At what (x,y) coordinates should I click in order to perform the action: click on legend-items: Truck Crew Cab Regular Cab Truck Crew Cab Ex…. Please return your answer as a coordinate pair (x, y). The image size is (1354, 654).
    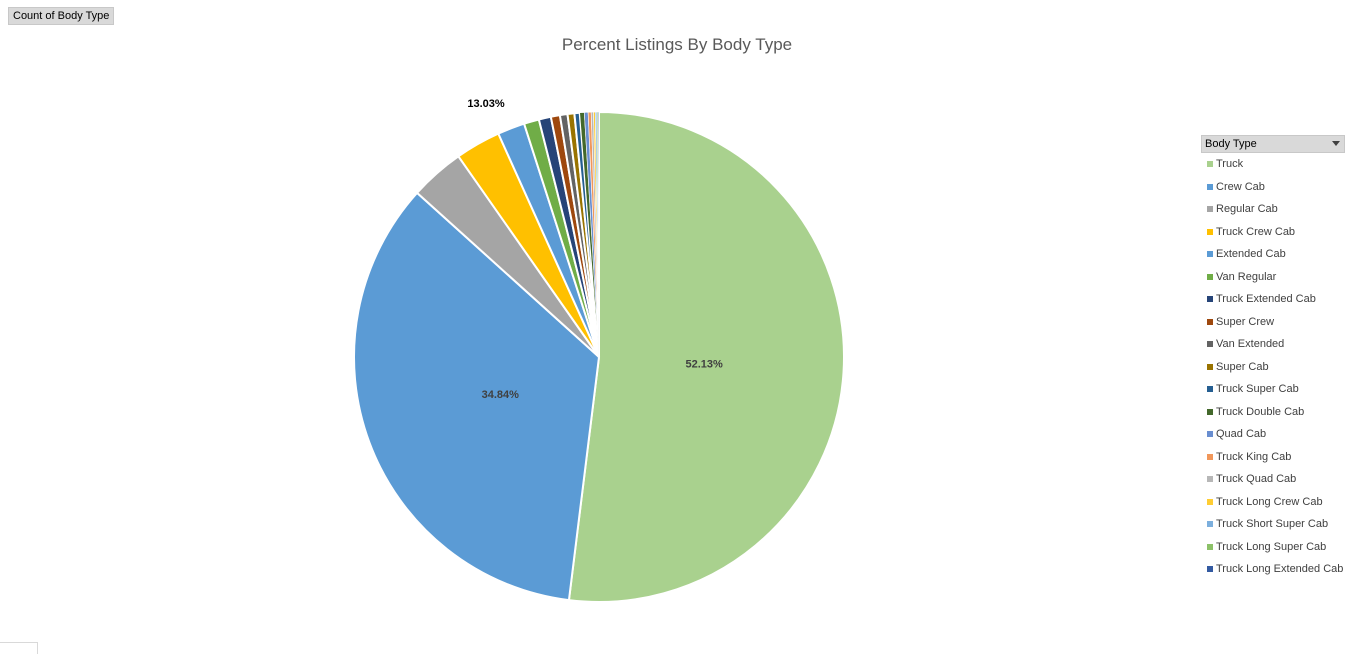
    Looking at the image, I should click on (1273, 367).